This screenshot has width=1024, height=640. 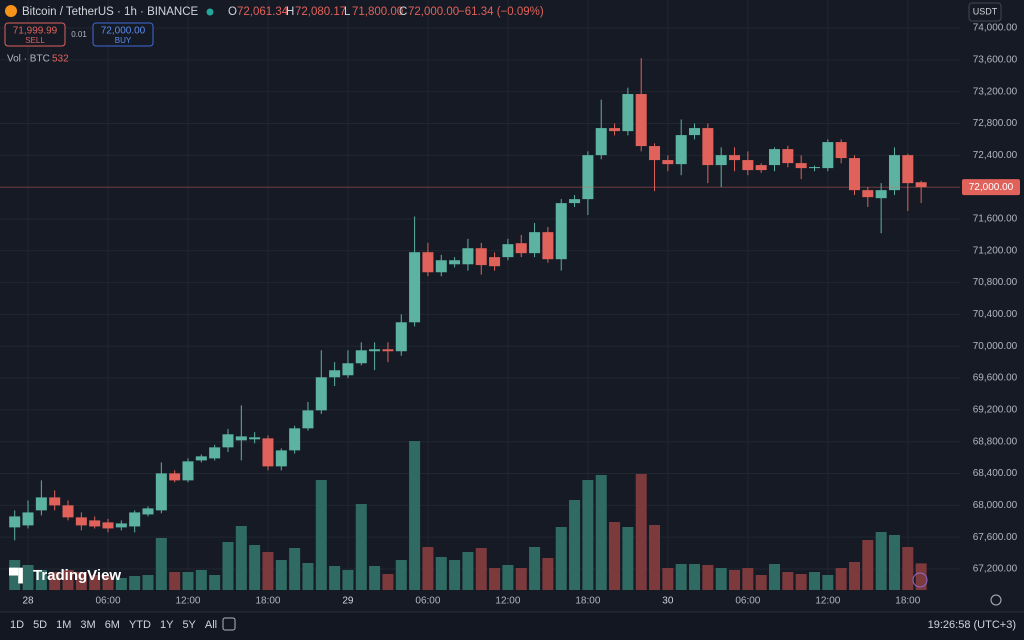 What do you see at coordinates (17, 625) in the screenshot?
I see `range-button: 1D` at bounding box center [17, 625].